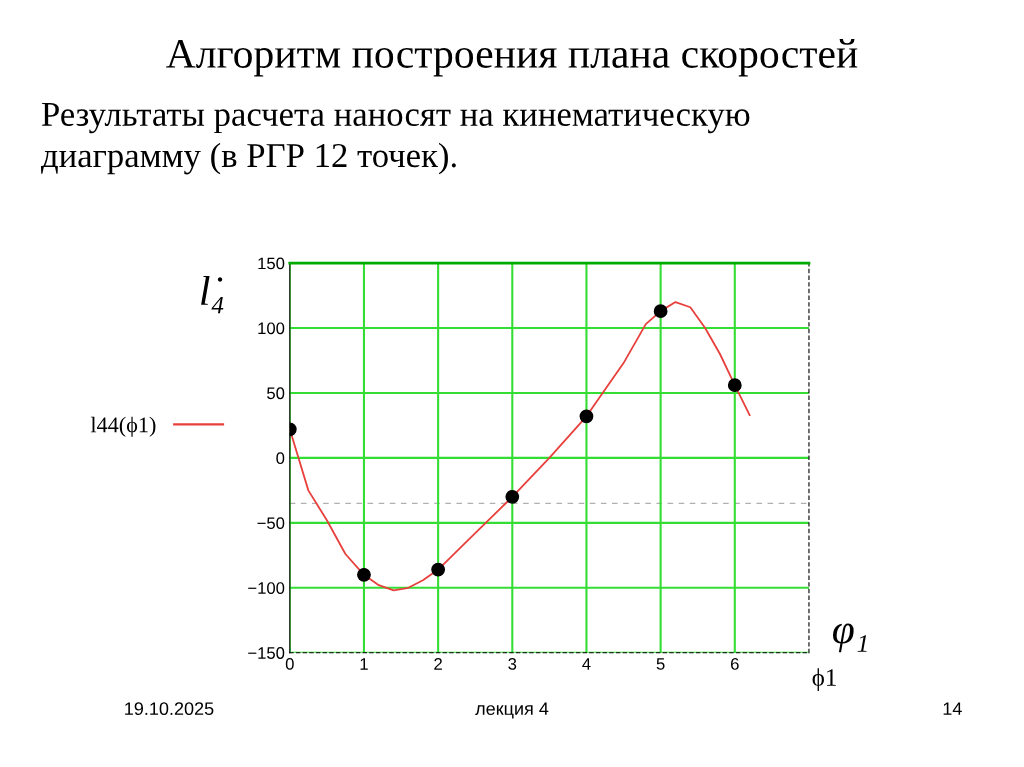  What do you see at coordinates (735, 664) in the screenshot?
I see `x-tick-label: 6` at bounding box center [735, 664].